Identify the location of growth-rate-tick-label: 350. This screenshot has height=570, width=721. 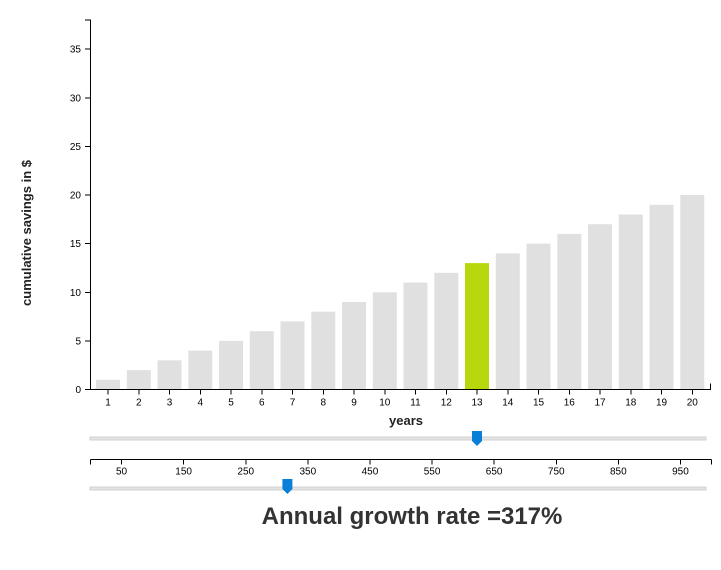
(308, 472).